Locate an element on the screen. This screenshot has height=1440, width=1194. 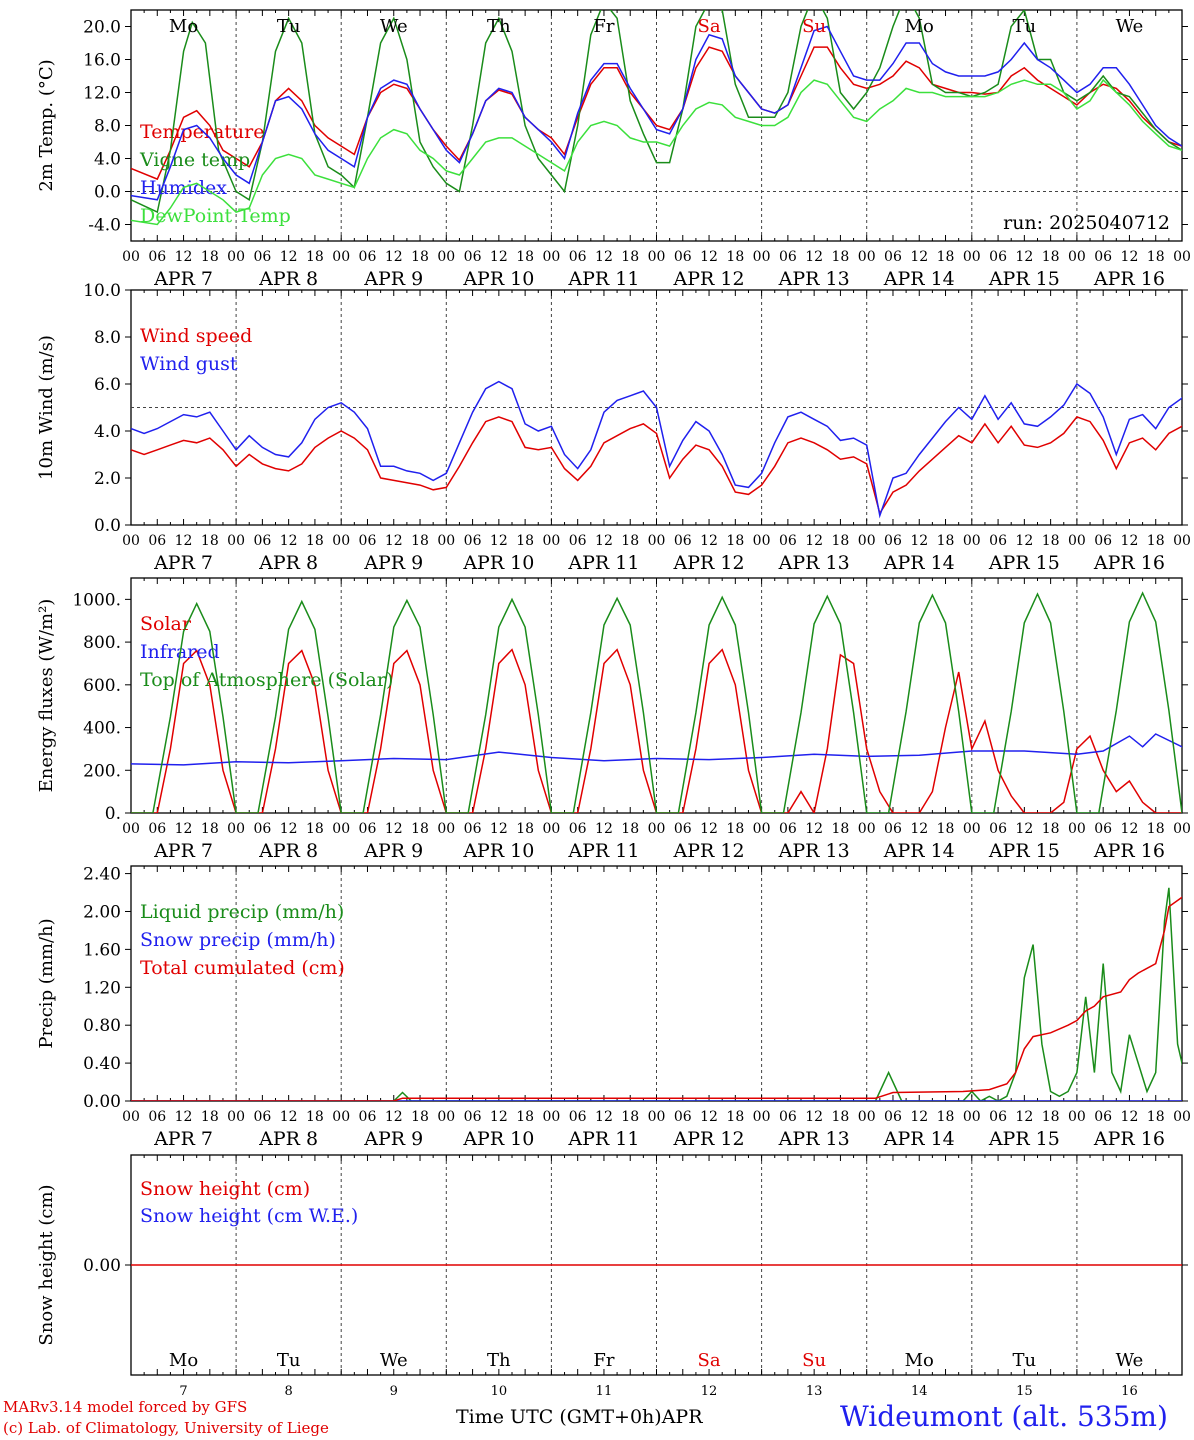
legend-entry: Snow height (cm W.E.) is located at coordinates (249, 1216).